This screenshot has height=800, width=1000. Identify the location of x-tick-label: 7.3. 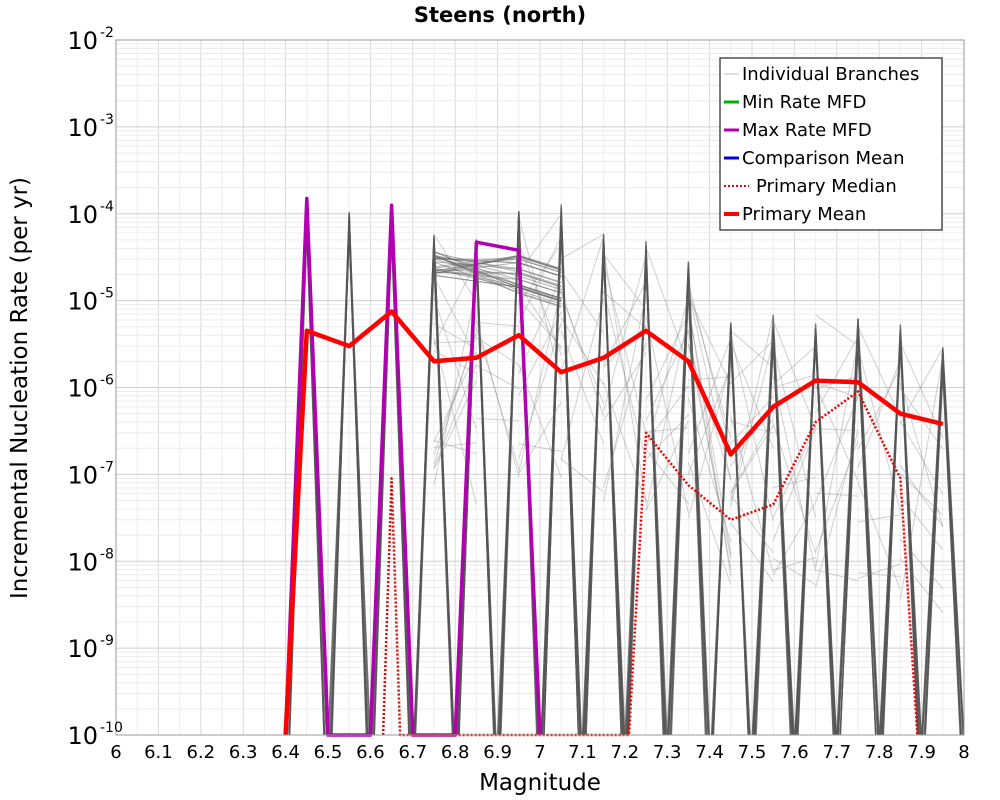
(667, 752).